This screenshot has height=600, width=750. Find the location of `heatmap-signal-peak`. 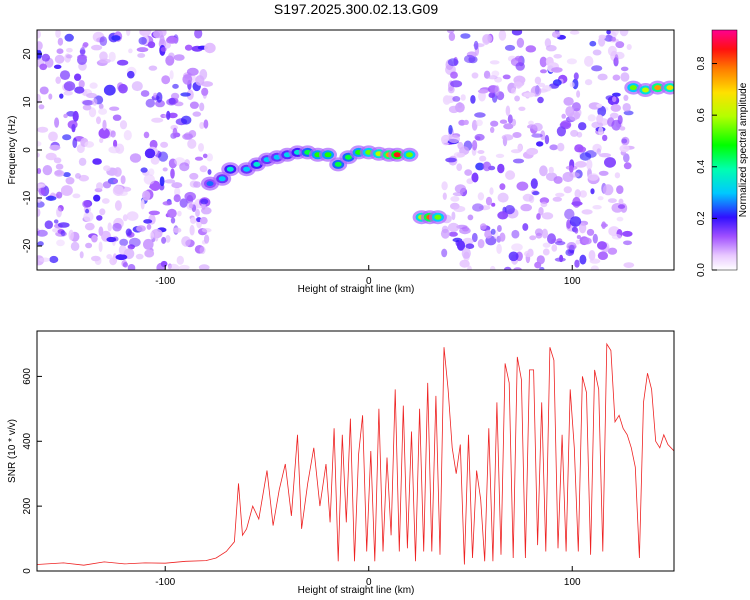

heatmap-signal-peak is located at coordinates (257, 164).